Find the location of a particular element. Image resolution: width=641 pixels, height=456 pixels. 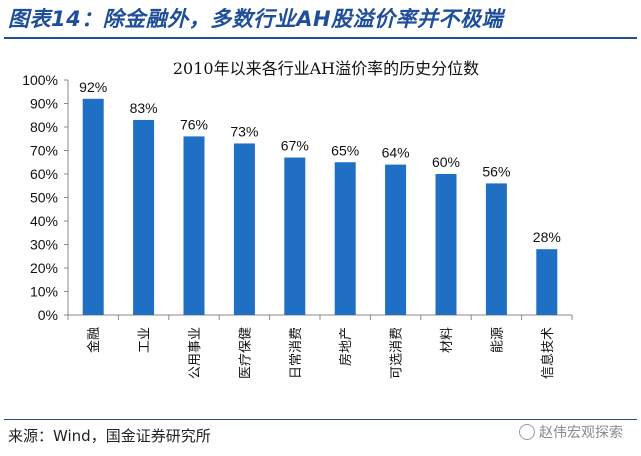

category-label-group-8: 材料 is located at coordinates (447, 340).